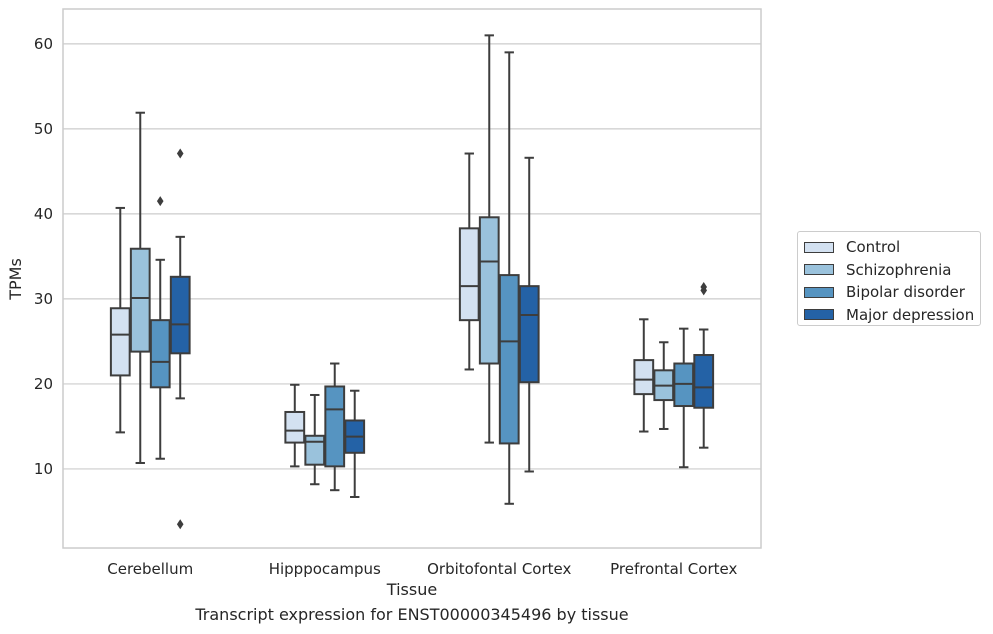  Describe the element at coordinates (43, 129) in the screenshot. I see `y-tick-label: 50` at that location.